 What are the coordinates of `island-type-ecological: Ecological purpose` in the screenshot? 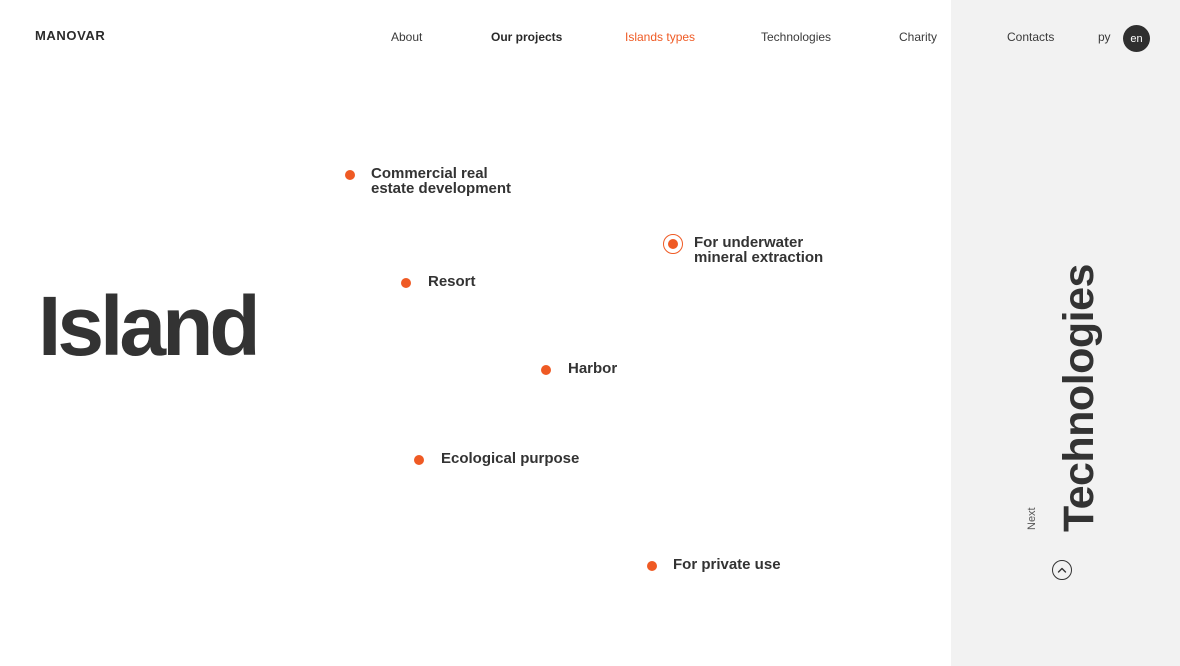 It's located at (496, 458).